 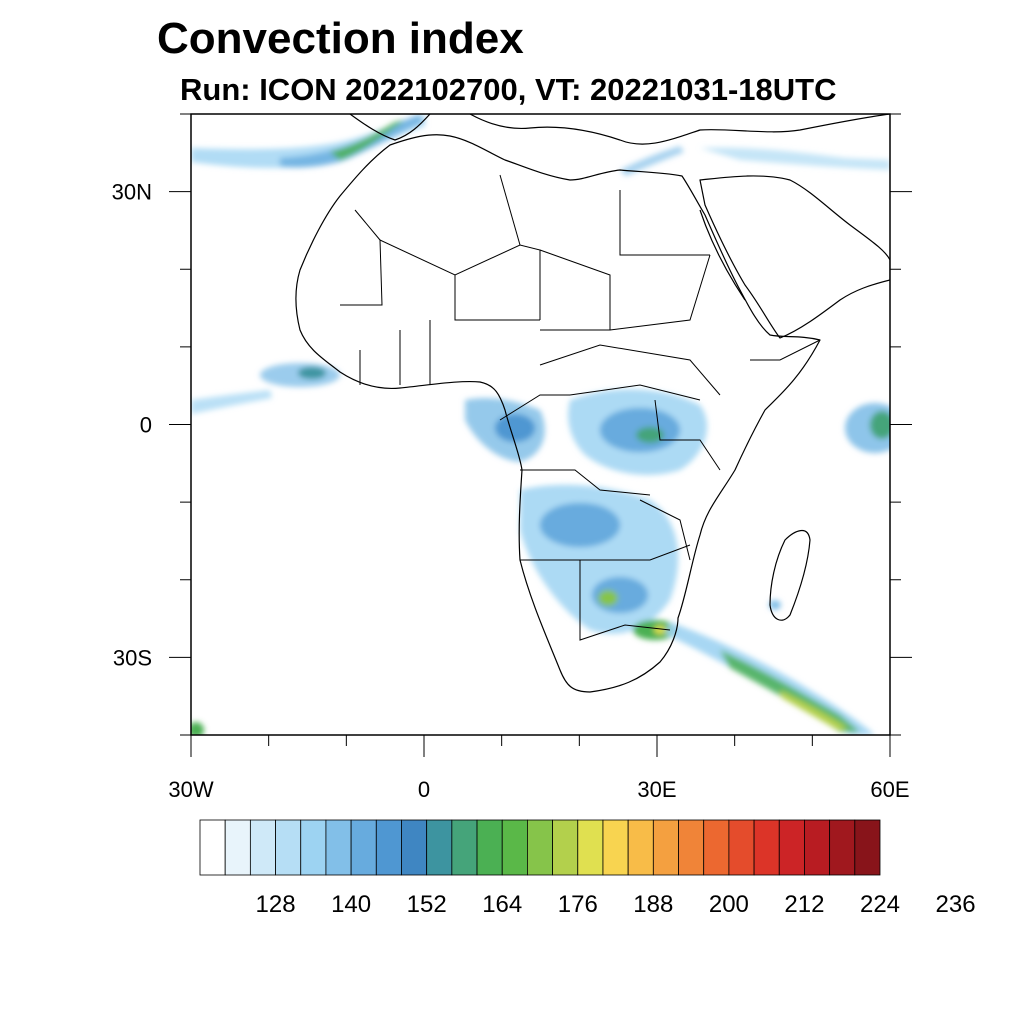 What do you see at coordinates (653, 904) in the screenshot?
I see `colorbar-label: 188` at bounding box center [653, 904].